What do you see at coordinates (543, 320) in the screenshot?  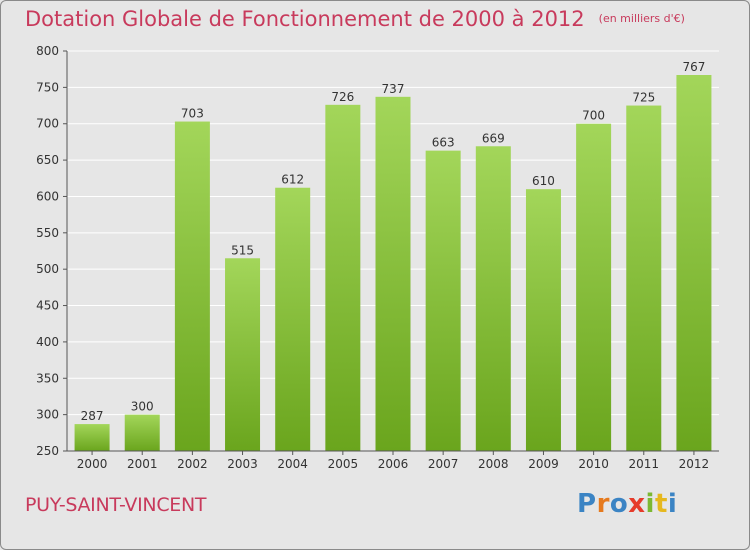 I see `bar-2009` at bounding box center [543, 320].